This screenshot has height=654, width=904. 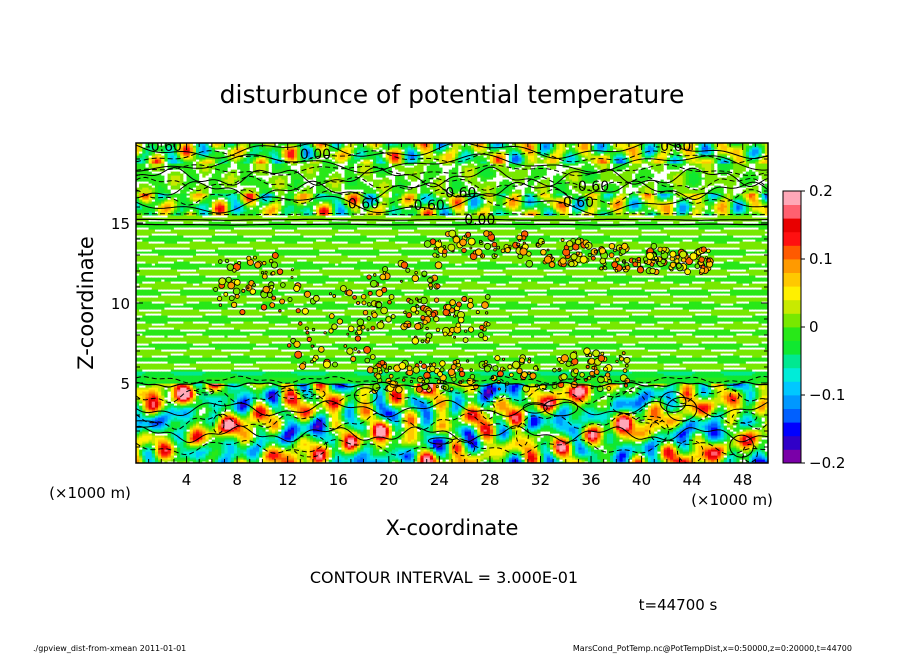 I want to click on y-tick-label: 15, so click(x=120, y=224).